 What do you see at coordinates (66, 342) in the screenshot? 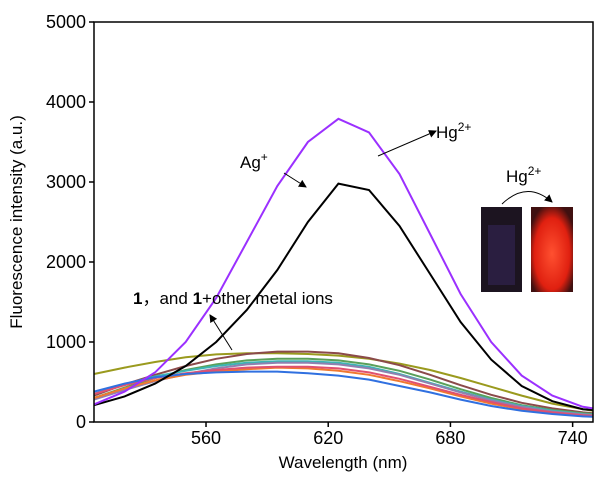
I see `y-tick-label: 1000` at bounding box center [66, 342].